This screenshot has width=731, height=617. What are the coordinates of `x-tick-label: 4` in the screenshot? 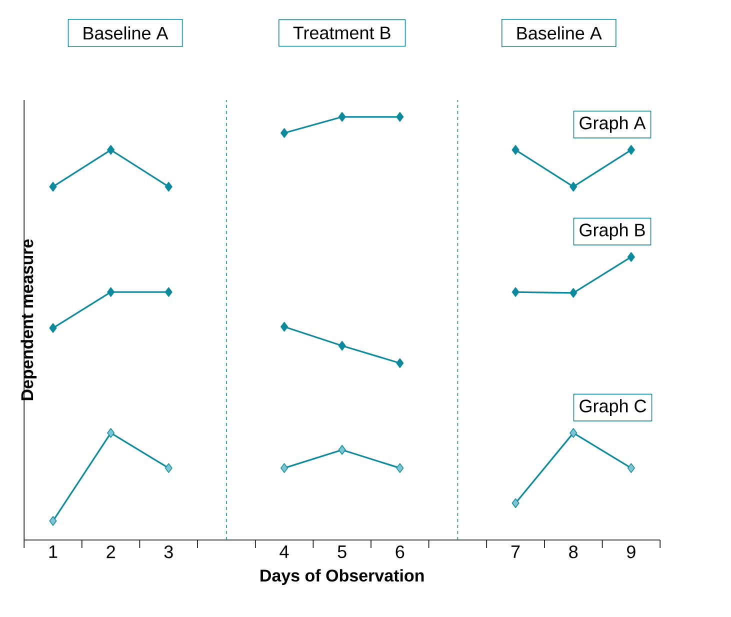 It's located at (284, 552).